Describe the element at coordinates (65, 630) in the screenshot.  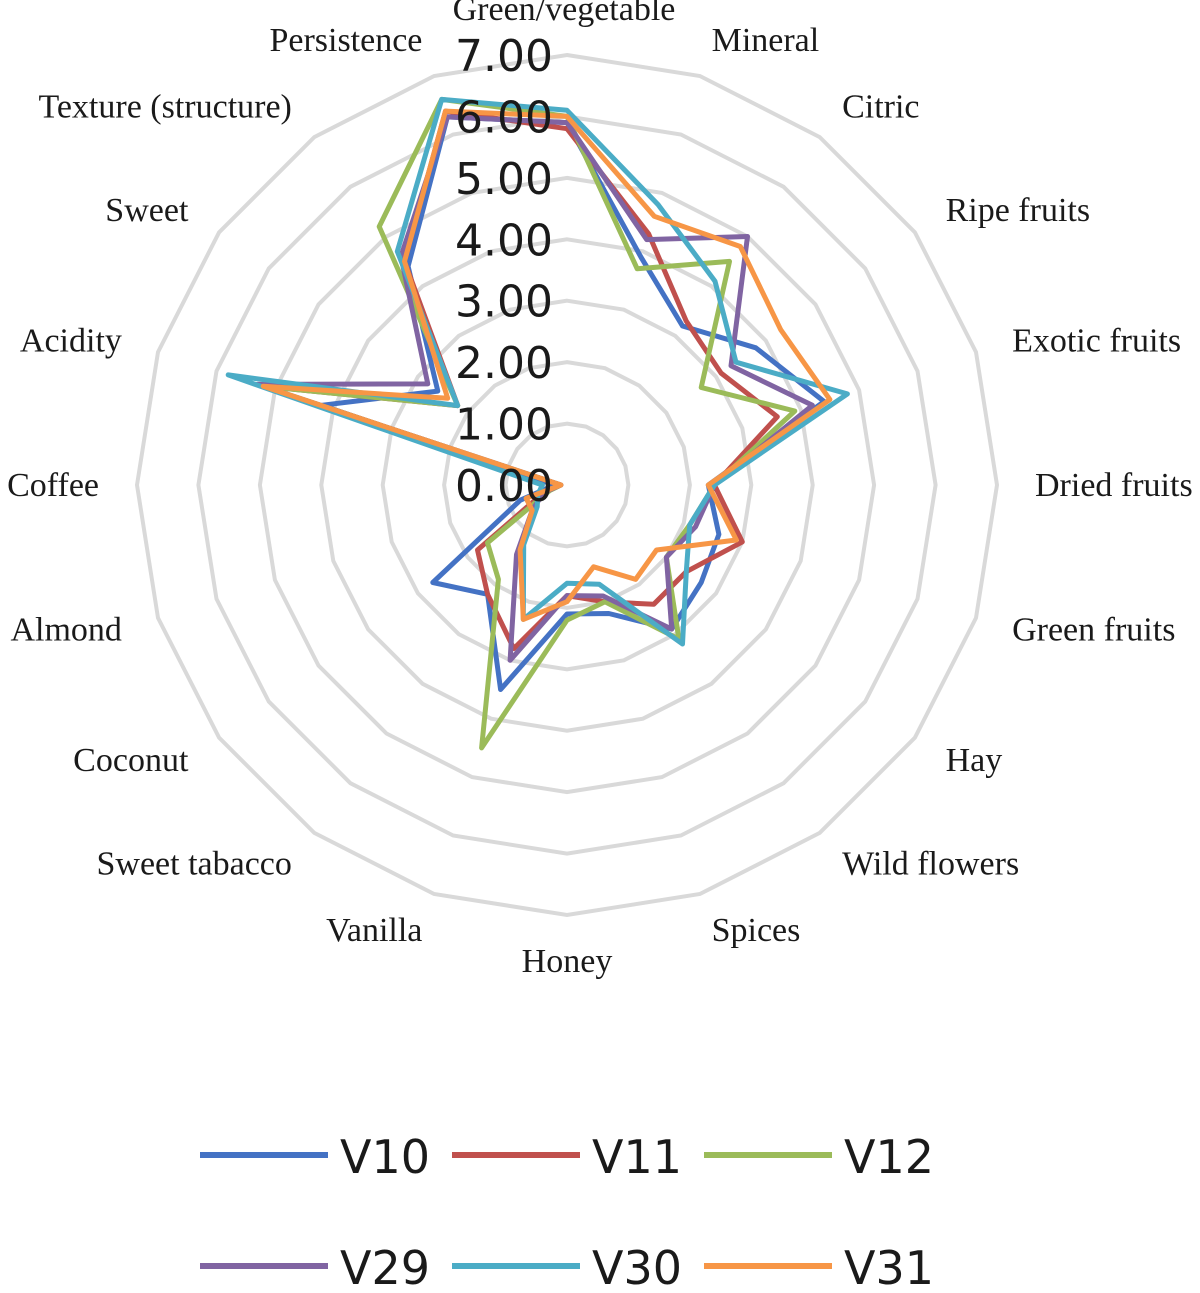
I see `category-label: Almond` at that location.